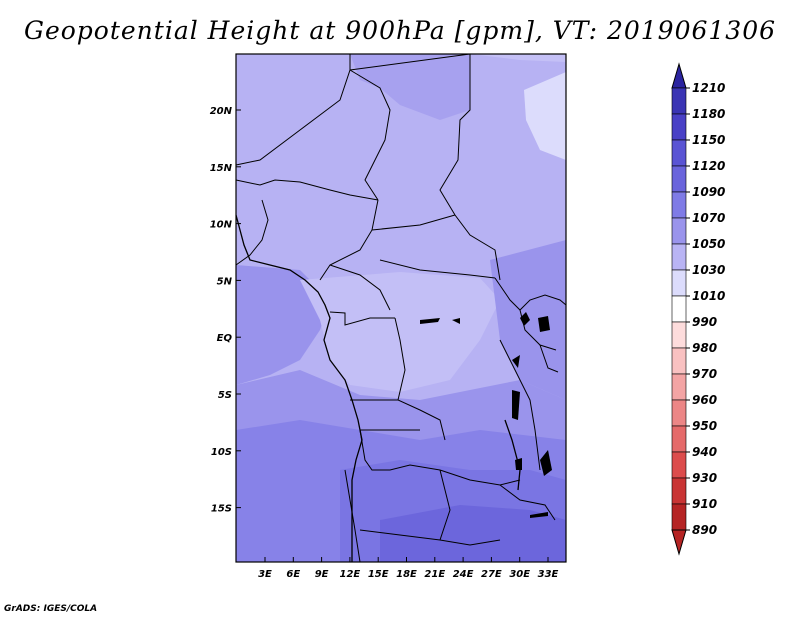 The image size is (800, 618). What do you see at coordinates (708, 114) in the screenshot?
I see `colorbar-label: 1180` at bounding box center [708, 114].